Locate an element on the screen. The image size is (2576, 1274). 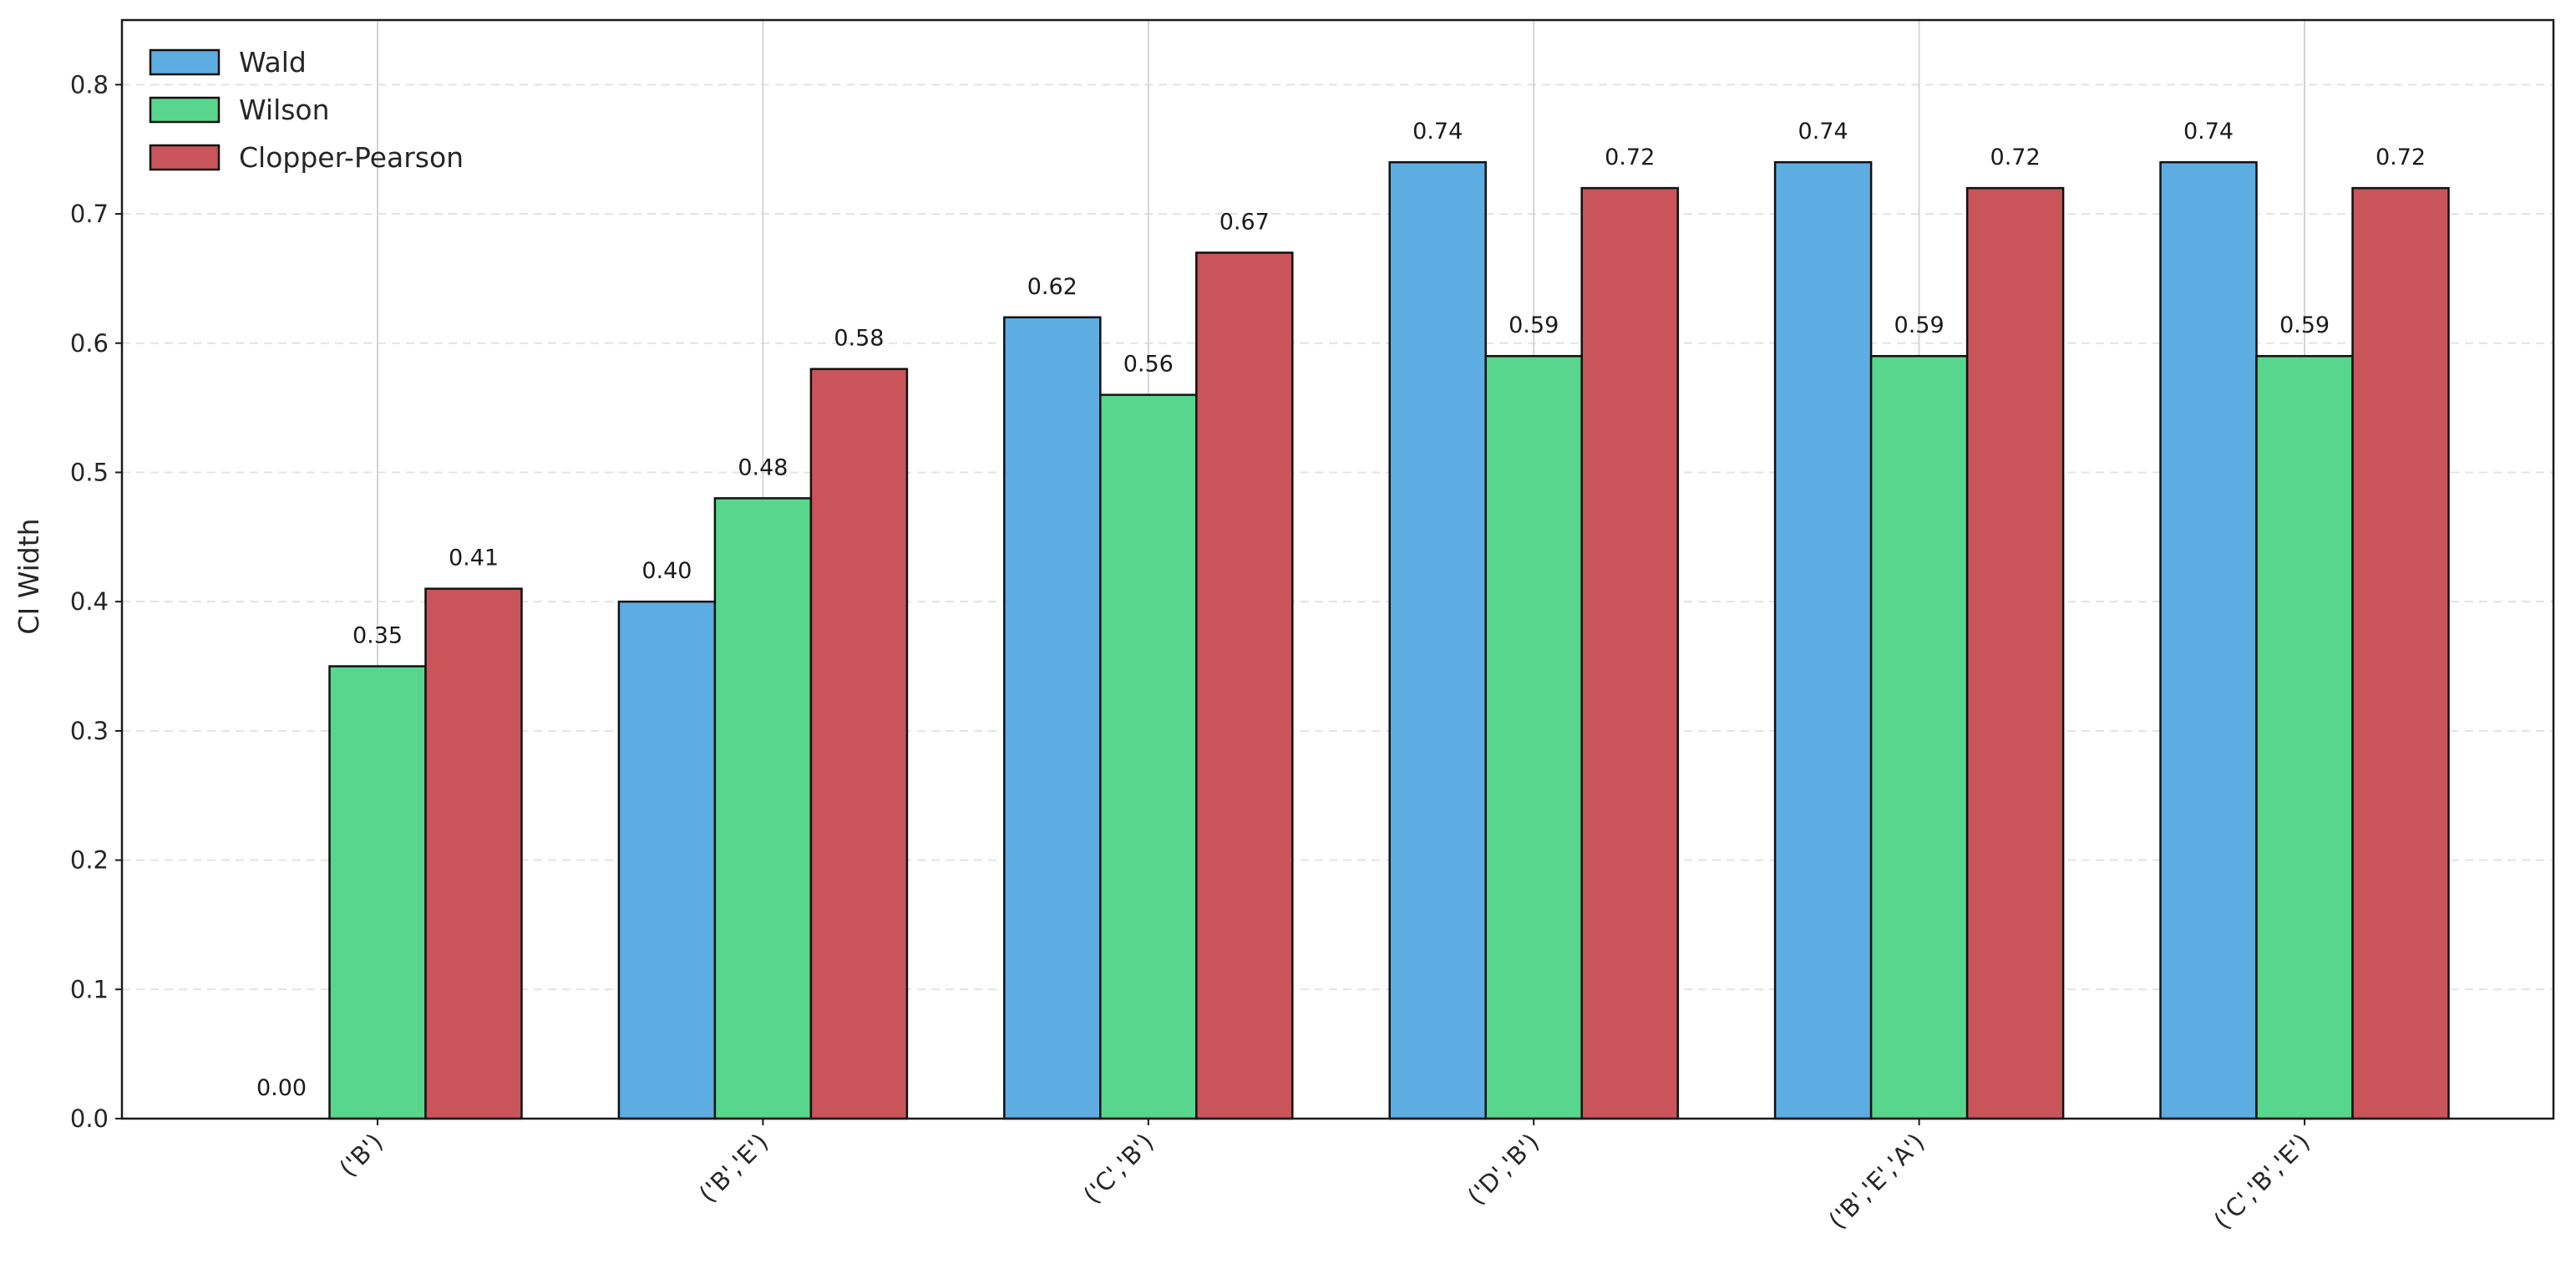
bar-value-label: 0.41 is located at coordinates (474, 558).